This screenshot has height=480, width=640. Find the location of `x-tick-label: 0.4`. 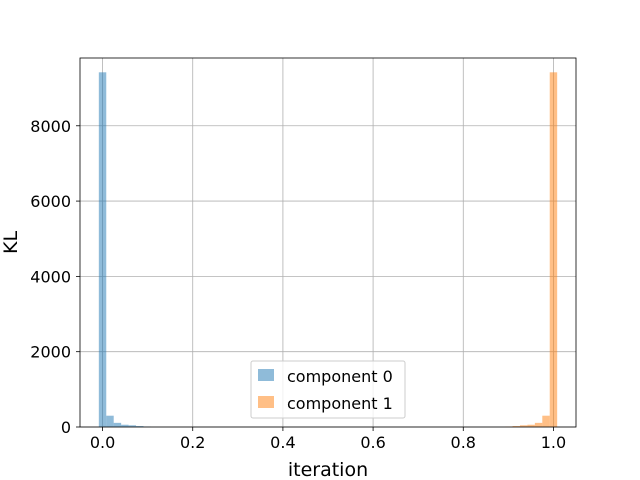

x-tick-label: 0.4 is located at coordinates (282, 442).